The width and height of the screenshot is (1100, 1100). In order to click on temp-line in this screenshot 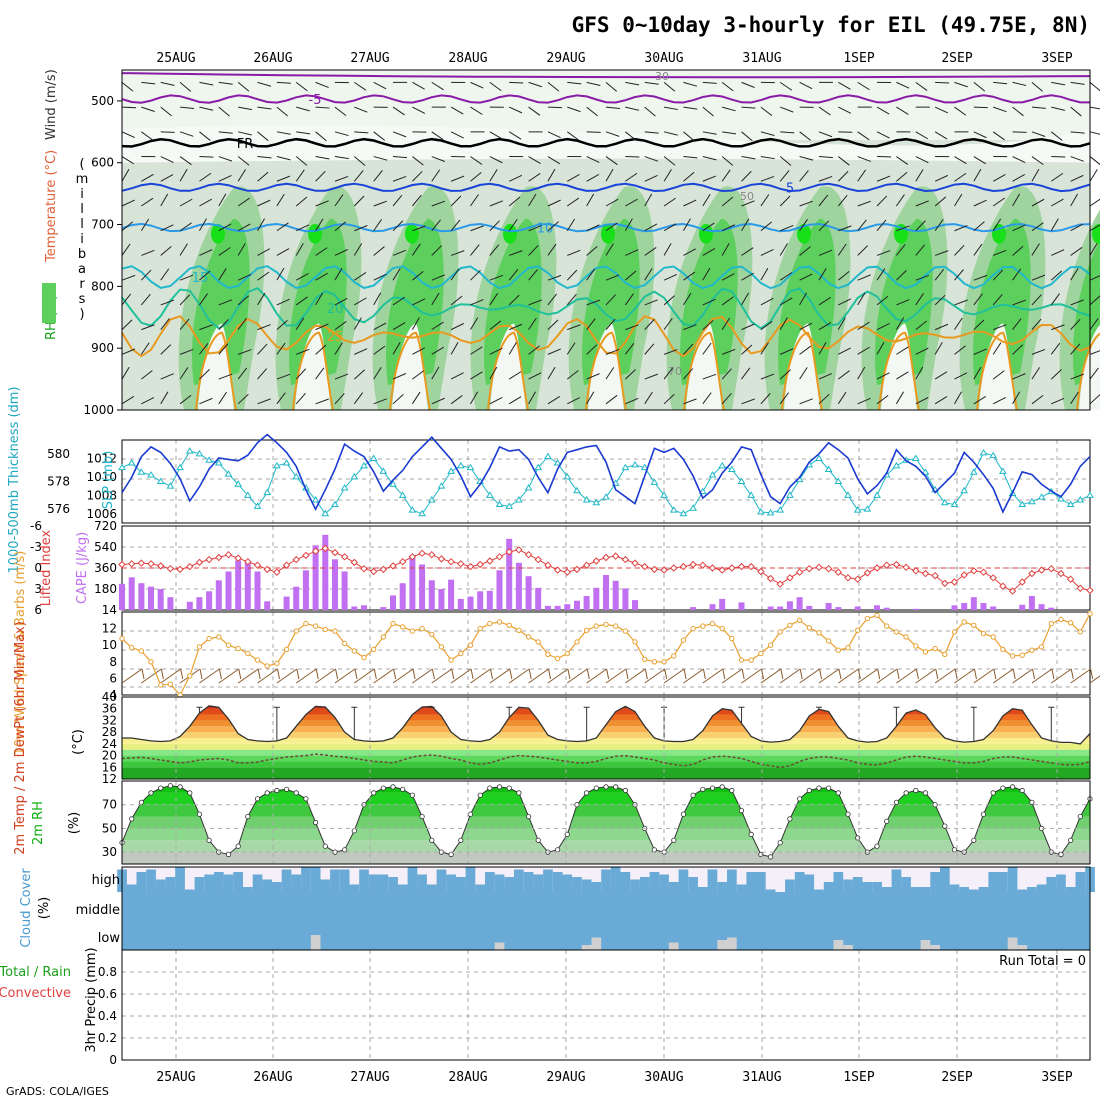, I will do `click(606, 725)`.